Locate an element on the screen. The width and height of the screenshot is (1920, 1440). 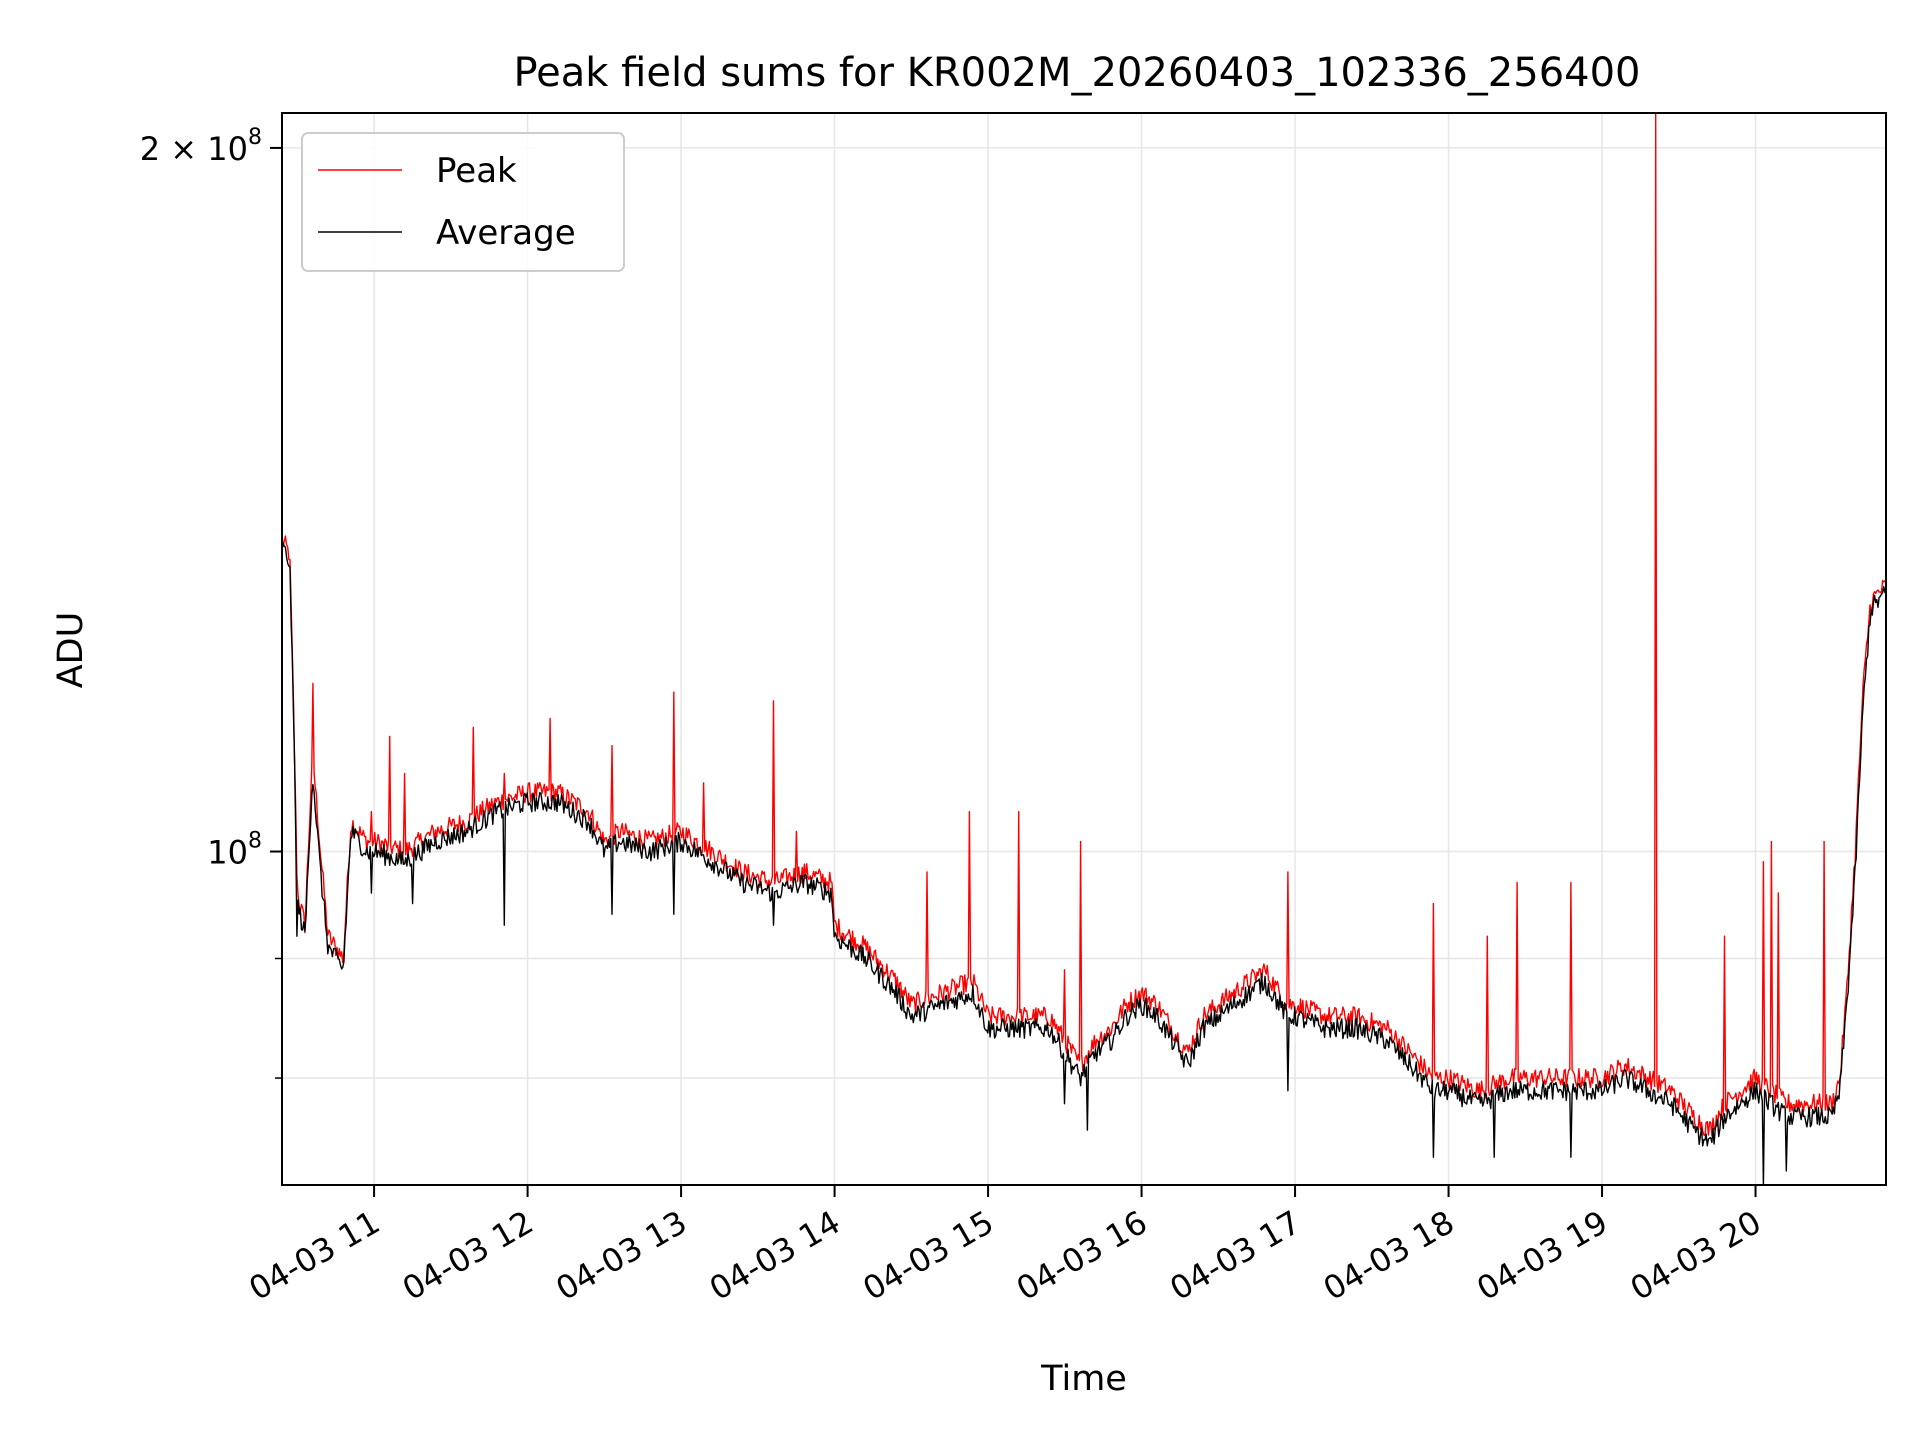
legend-box is located at coordinates (463, 202).